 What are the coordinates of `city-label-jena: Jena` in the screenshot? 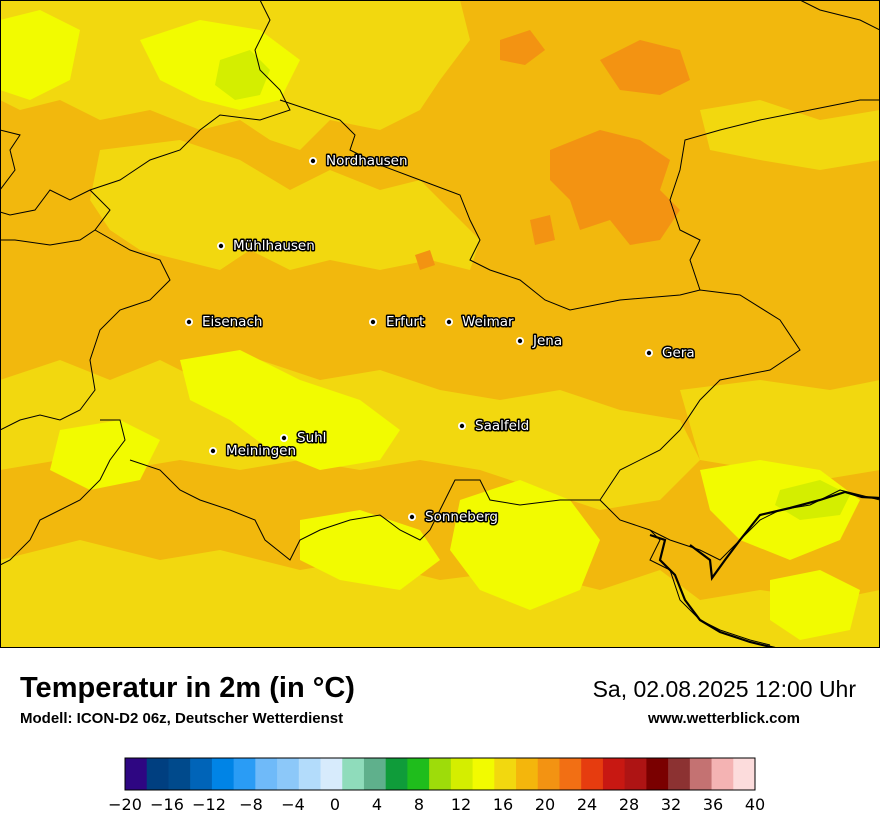 It's located at (547, 341).